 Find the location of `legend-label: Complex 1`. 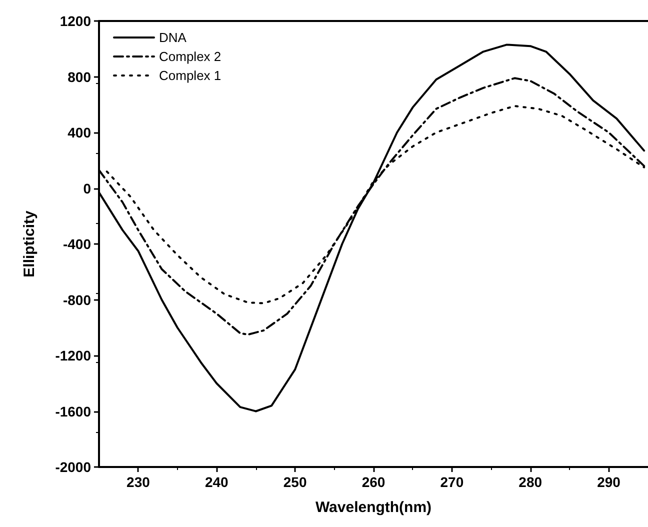

legend-label: Complex 1 is located at coordinates (190, 75).